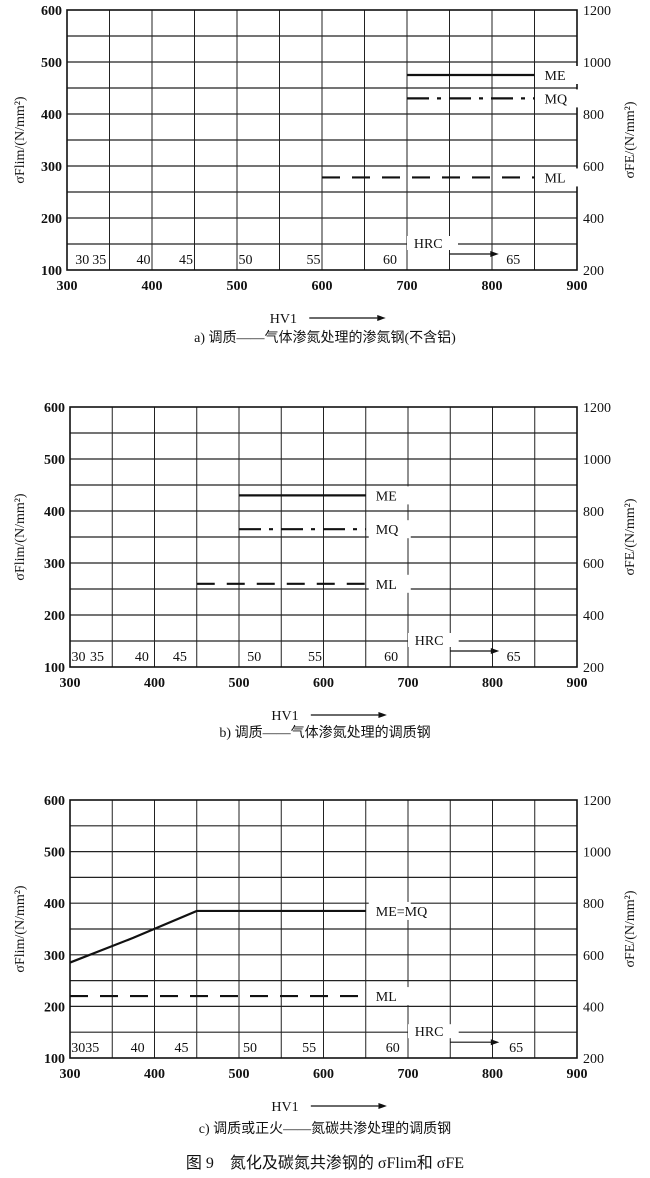 This screenshot has height=1178, width=650. What do you see at coordinates (597, 408) in the screenshot?
I see `y-right-tick-label: 1200` at bounding box center [597, 408].